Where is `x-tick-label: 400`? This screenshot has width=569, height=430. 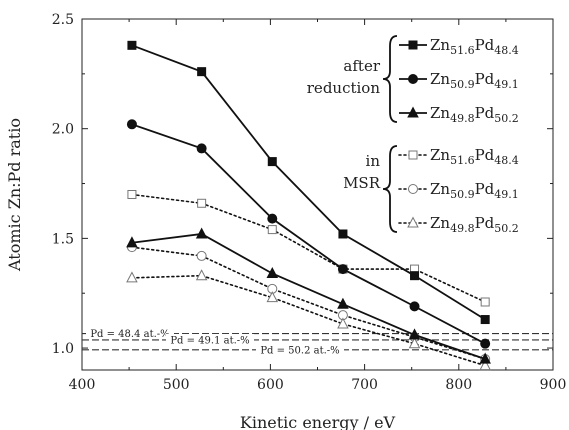
x-tick-label: 400 is located at coordinates (82, 385).